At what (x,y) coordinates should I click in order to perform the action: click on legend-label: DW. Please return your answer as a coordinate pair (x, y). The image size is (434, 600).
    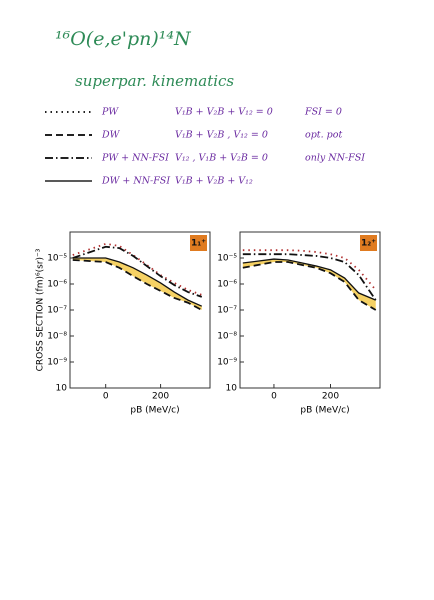
    Looking at the image, I should click on (111, 135).